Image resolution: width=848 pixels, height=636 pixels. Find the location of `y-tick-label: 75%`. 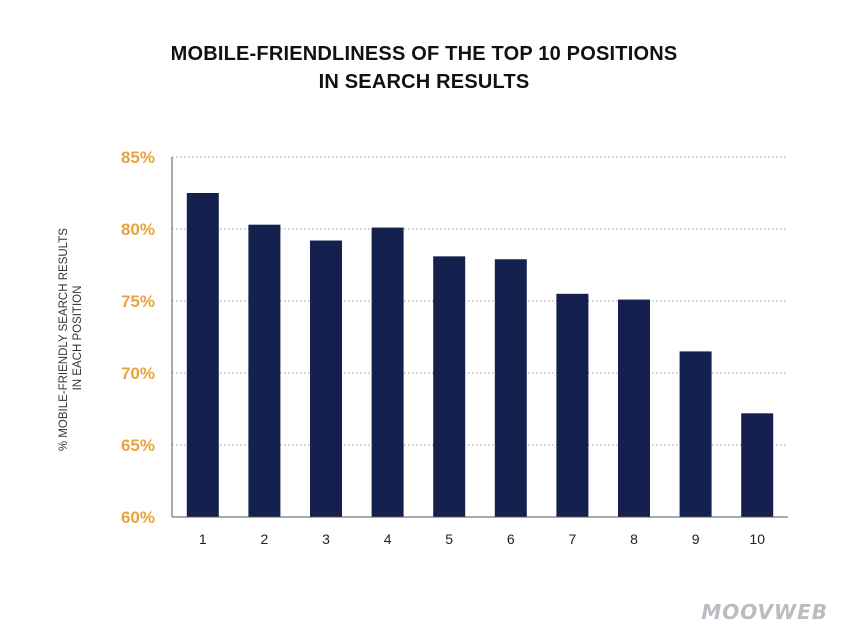

y-tick-label: 75% is located at coordinates (138, 301).